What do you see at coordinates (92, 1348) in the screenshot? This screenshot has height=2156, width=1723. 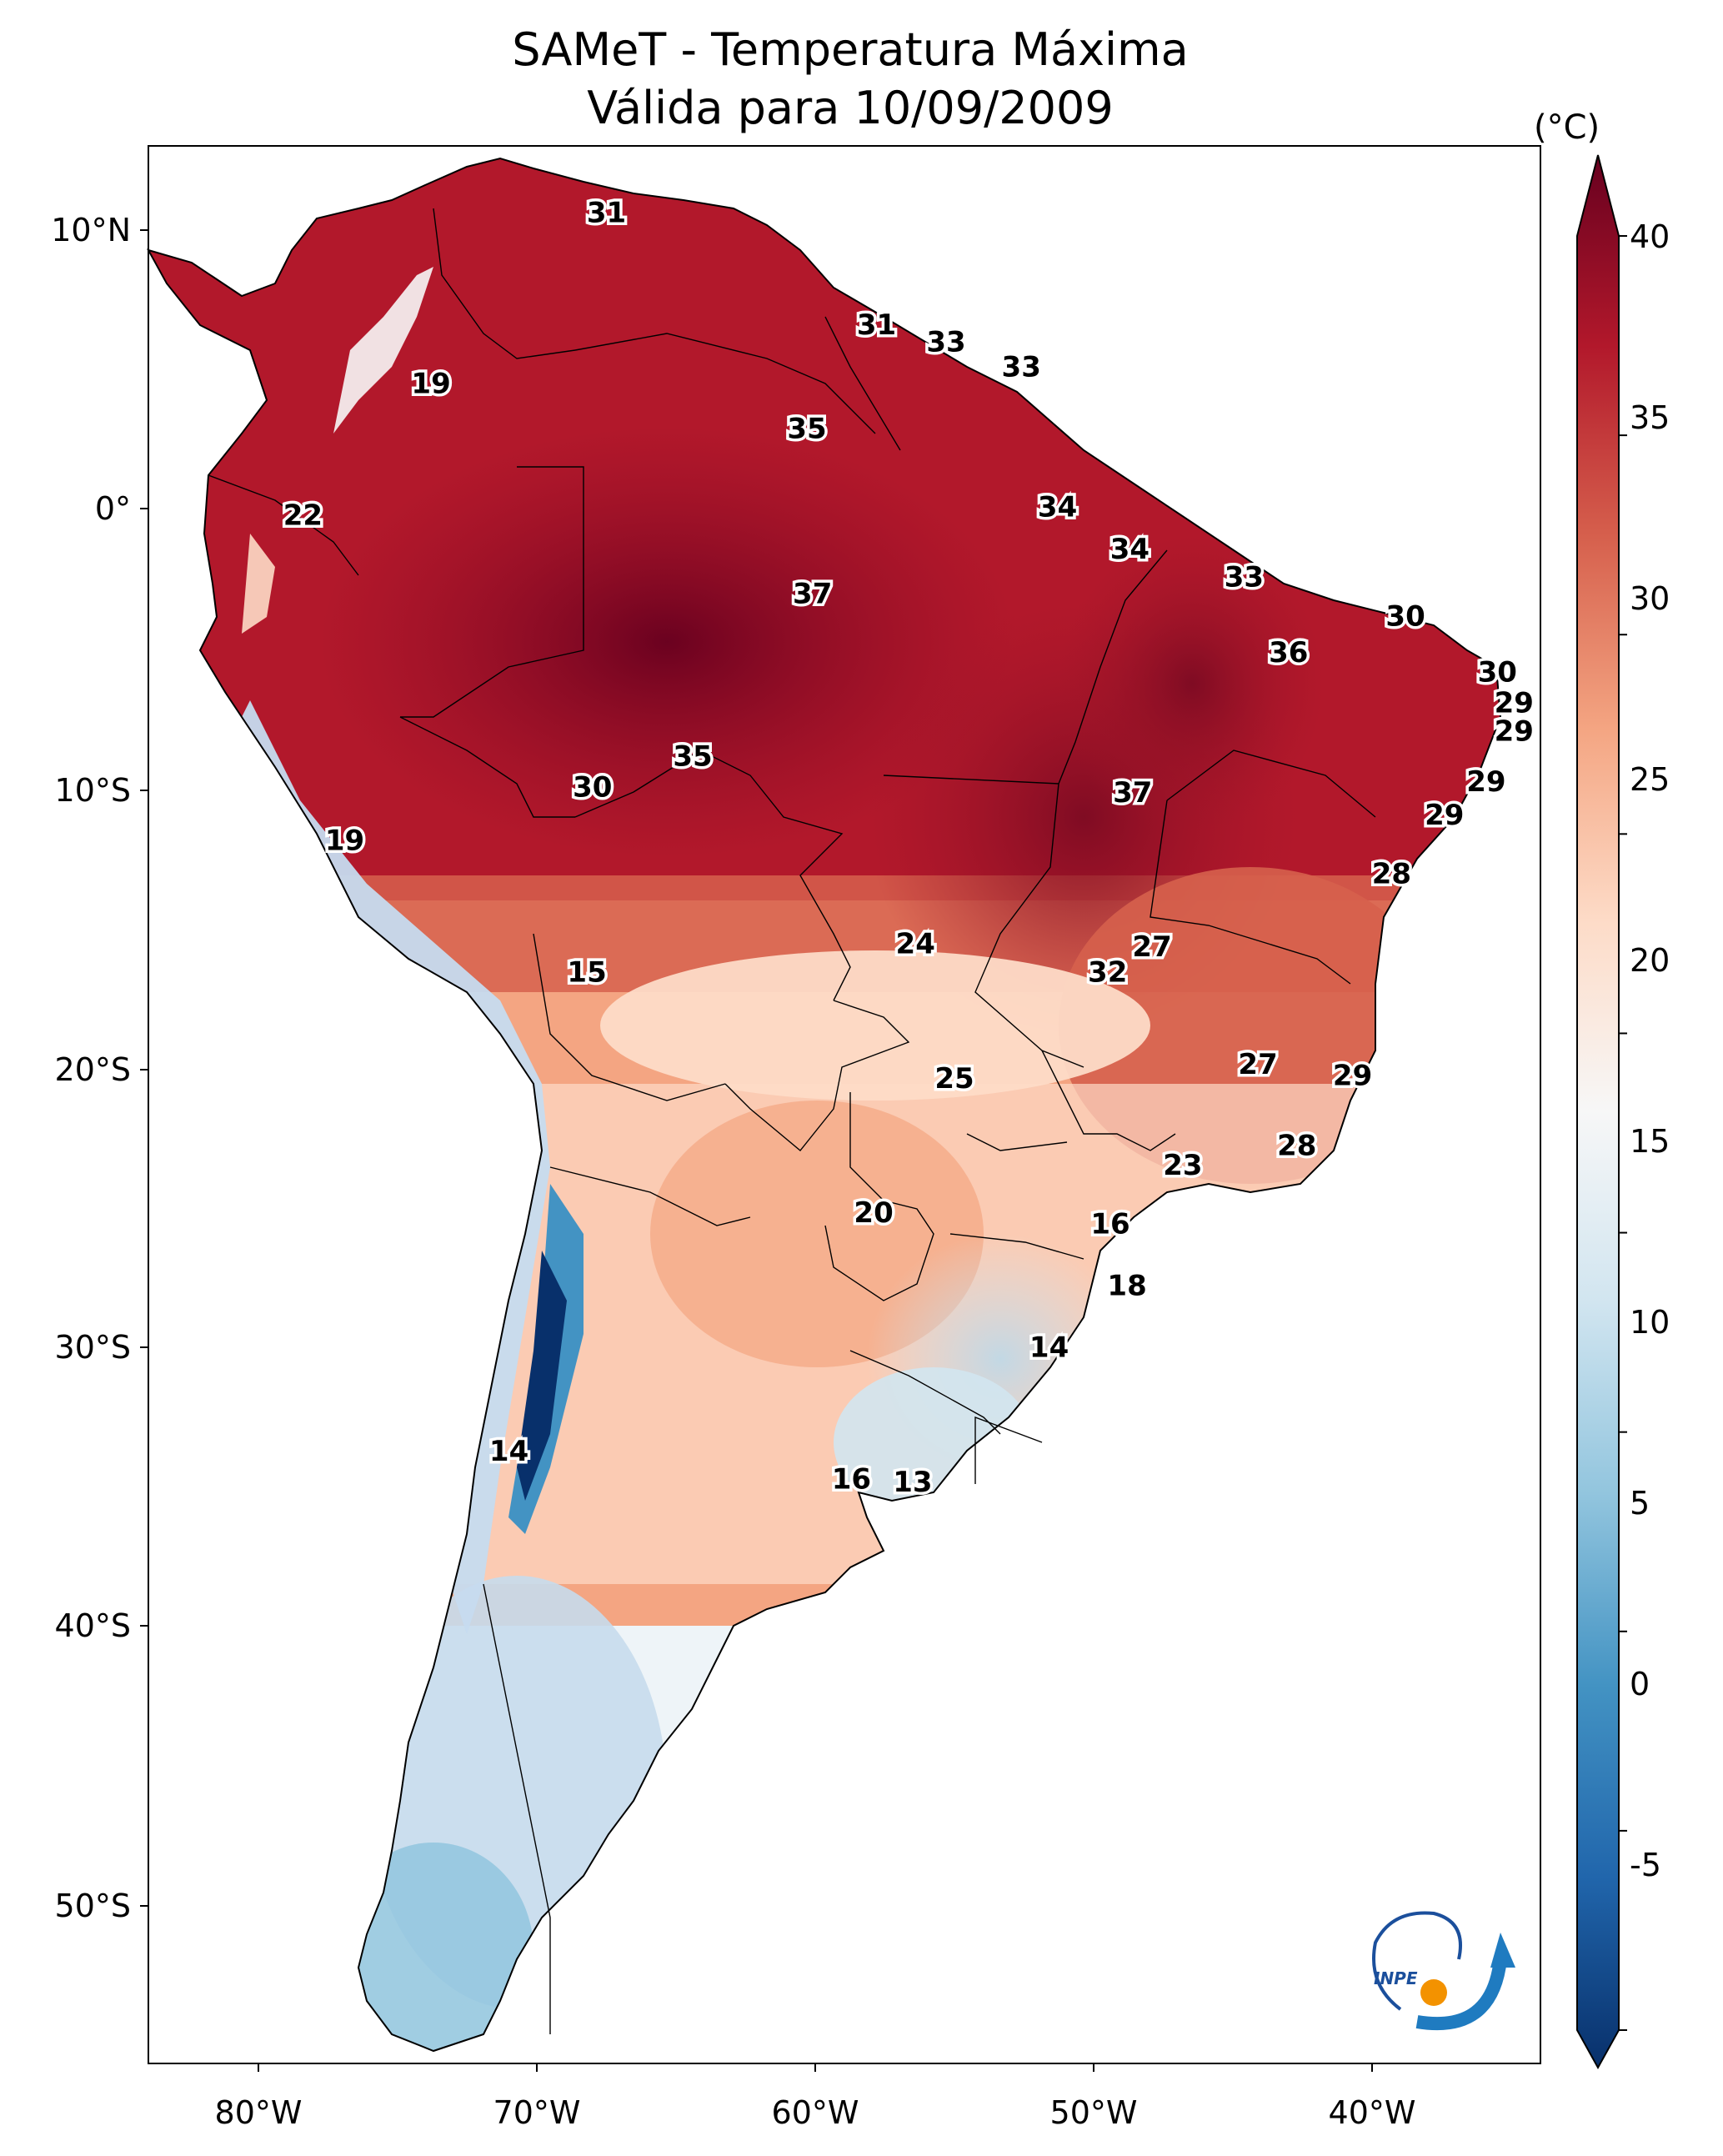 I see `lat-label-30s: 30°S` at bounding box center [92, 1348].